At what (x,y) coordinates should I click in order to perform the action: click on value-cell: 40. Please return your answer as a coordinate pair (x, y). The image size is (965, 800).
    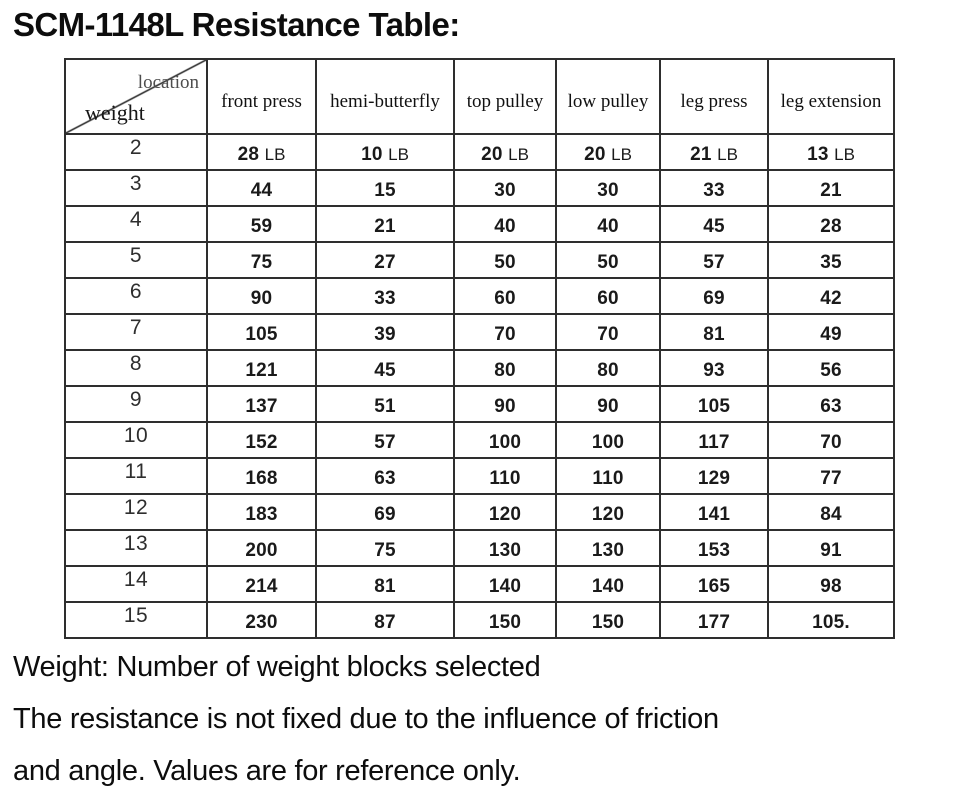
    Looking at the image, I should click on (608, 224).